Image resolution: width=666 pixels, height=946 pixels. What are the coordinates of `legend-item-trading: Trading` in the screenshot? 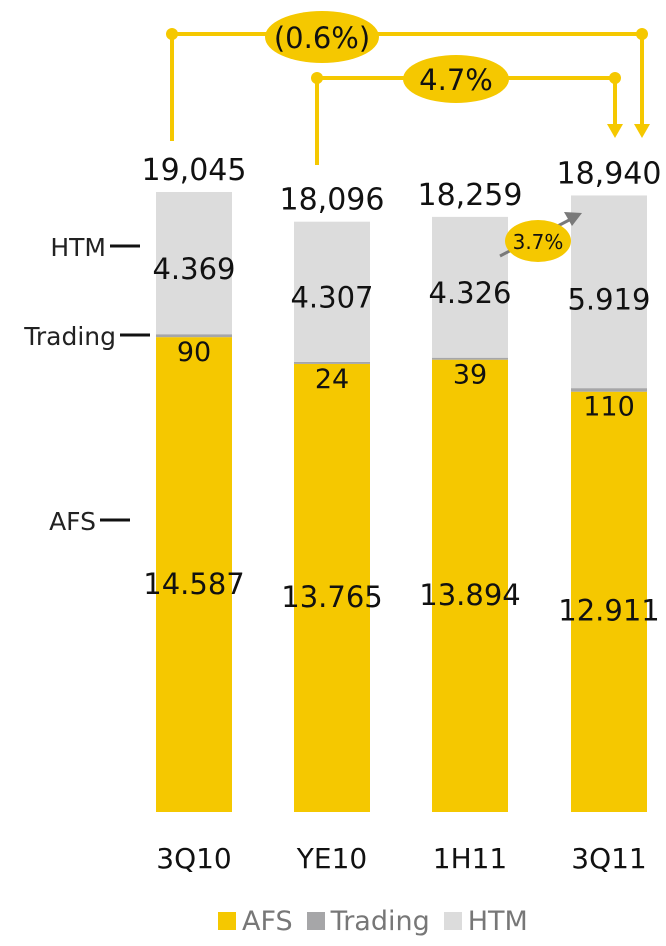 It's located at (368, 921).